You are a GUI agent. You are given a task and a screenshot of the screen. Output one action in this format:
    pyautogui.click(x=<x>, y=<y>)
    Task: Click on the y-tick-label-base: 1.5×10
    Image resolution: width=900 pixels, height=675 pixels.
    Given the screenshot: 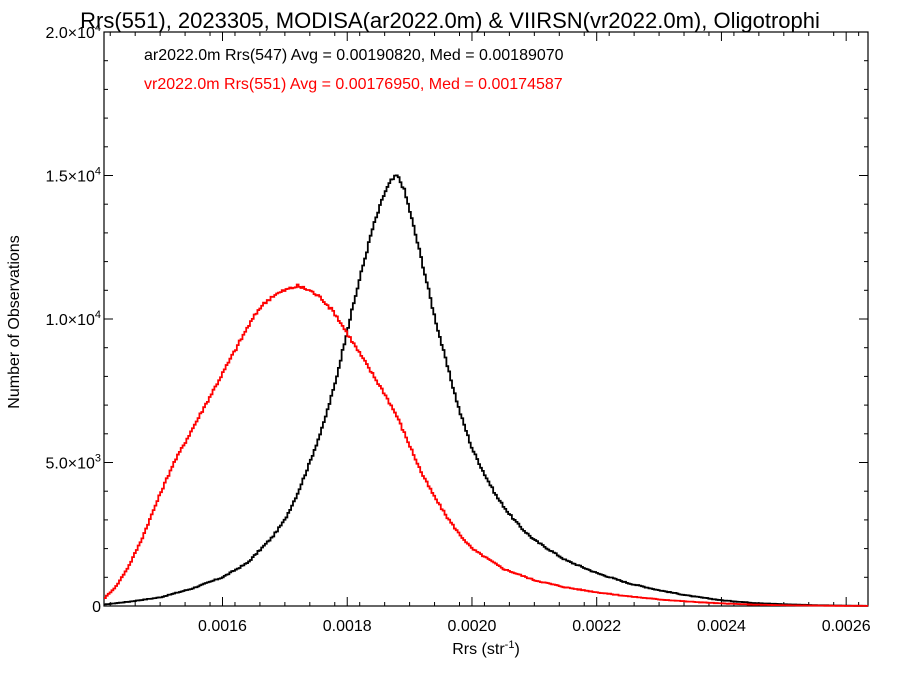 What is the action you would take?
    pyautogui.click(x=69, y=177)
    